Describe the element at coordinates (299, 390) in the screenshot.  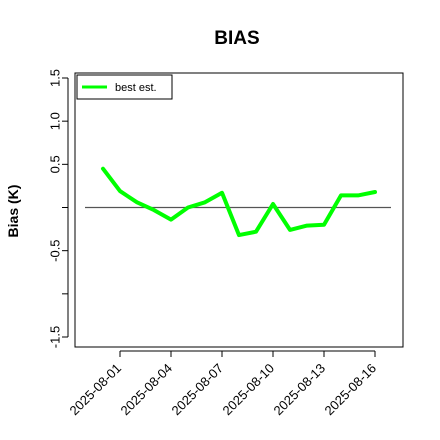
I see `x-tick-label: 2025-08-13` at that location.